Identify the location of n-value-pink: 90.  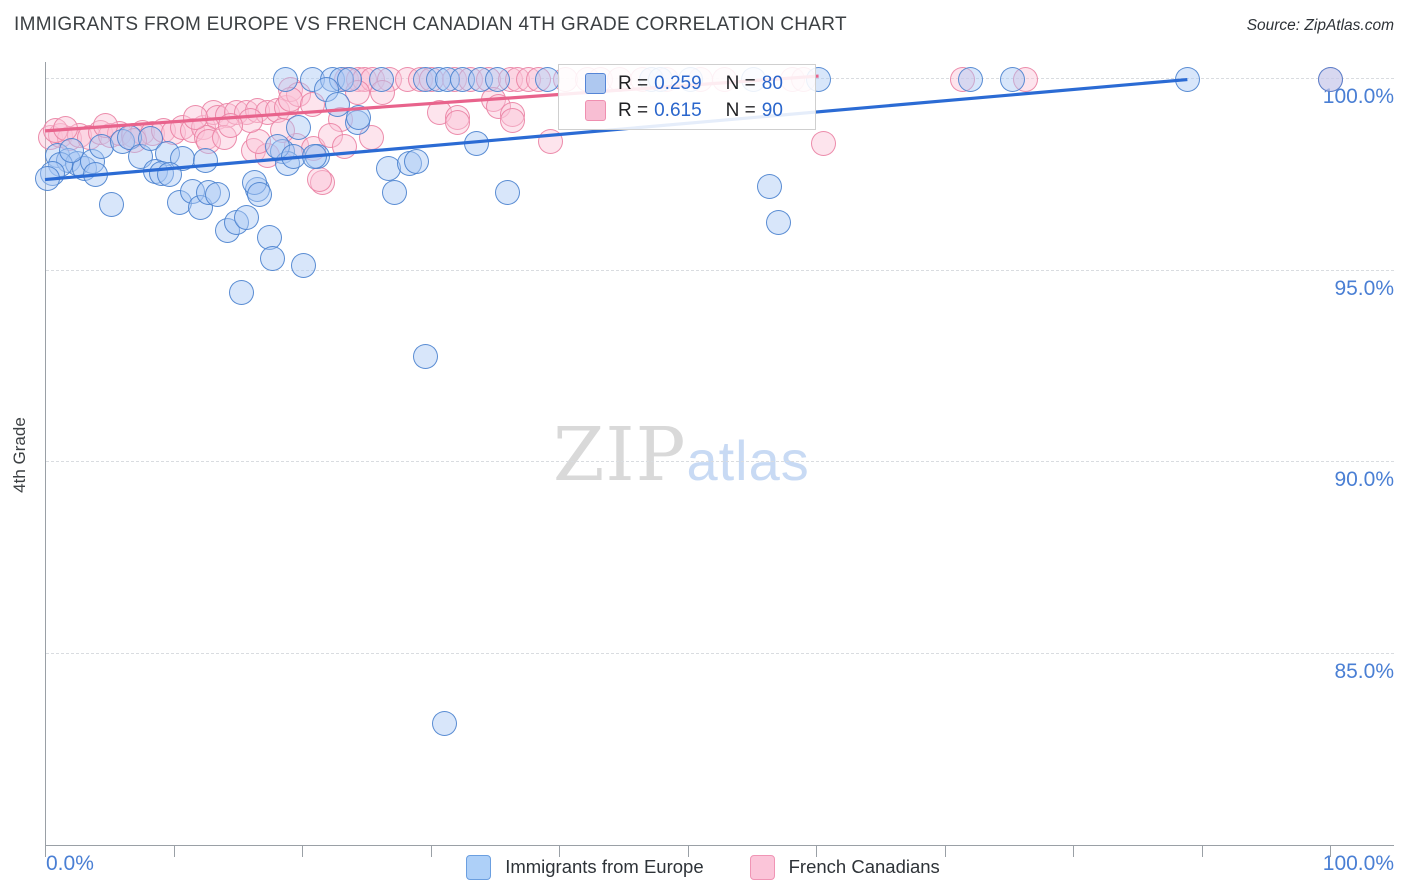
(772, 110).